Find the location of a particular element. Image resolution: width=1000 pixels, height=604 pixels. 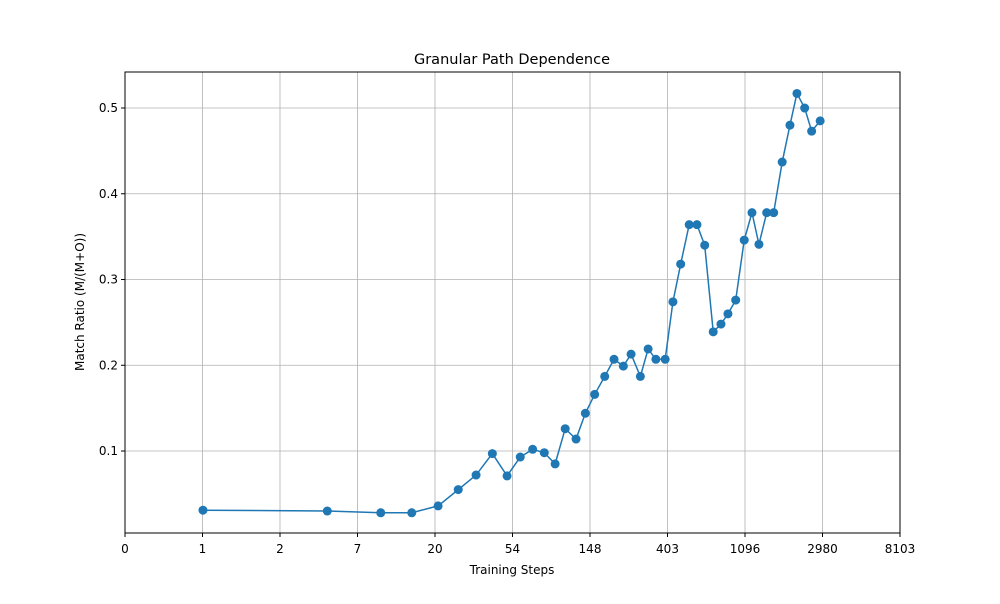

x-tick-label: 1096 is located at coordinates (745, 549).